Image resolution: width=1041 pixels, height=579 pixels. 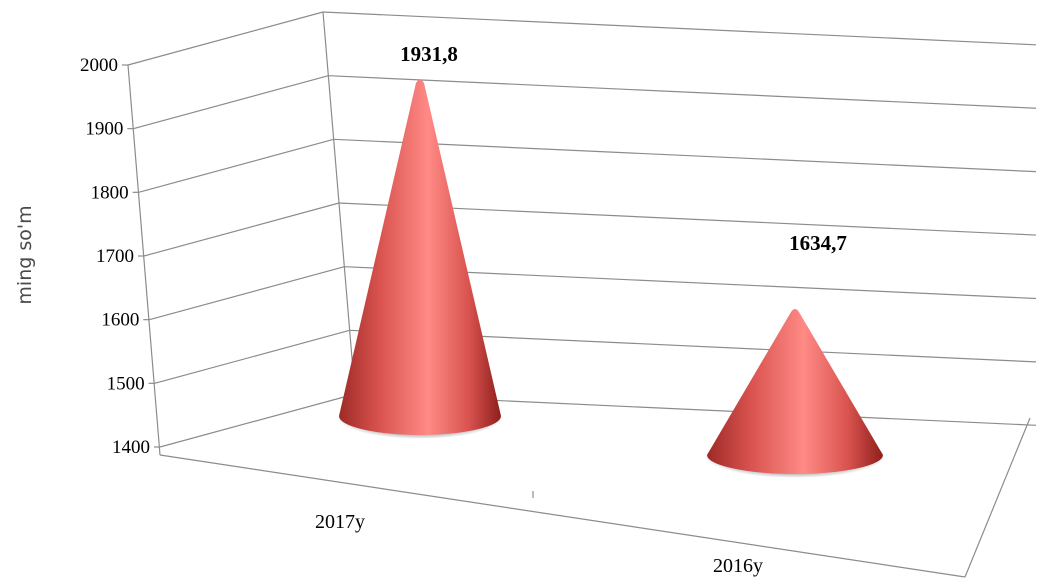 I want to click on y-tick-label: 1900, so click(x=104, y=129).